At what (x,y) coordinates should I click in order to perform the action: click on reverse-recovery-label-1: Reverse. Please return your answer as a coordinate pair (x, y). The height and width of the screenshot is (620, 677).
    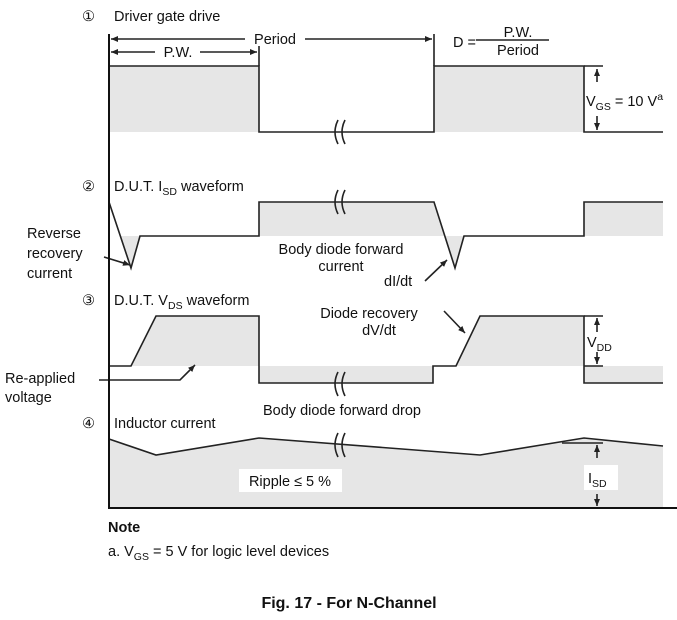
    Looking at the image, I should click on (54, 234).